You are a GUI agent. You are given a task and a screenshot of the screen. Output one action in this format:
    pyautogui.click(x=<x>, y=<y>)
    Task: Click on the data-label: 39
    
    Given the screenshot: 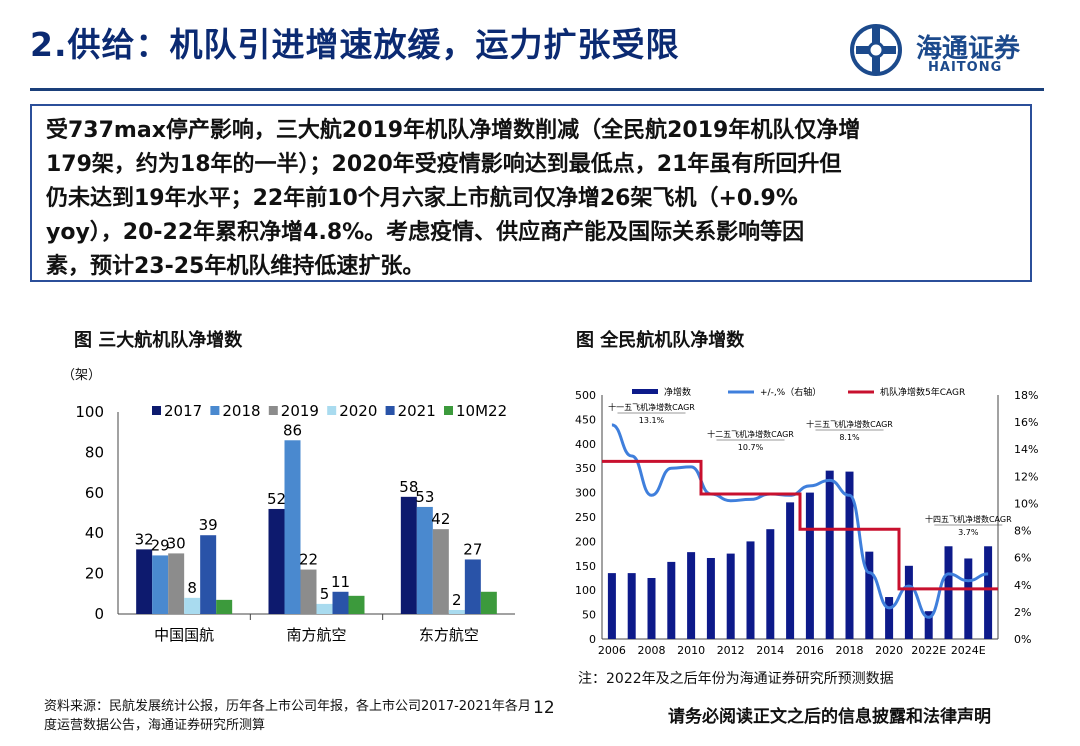 What is the action you would take?
    pyautogui.click(x=208, y=525)
    